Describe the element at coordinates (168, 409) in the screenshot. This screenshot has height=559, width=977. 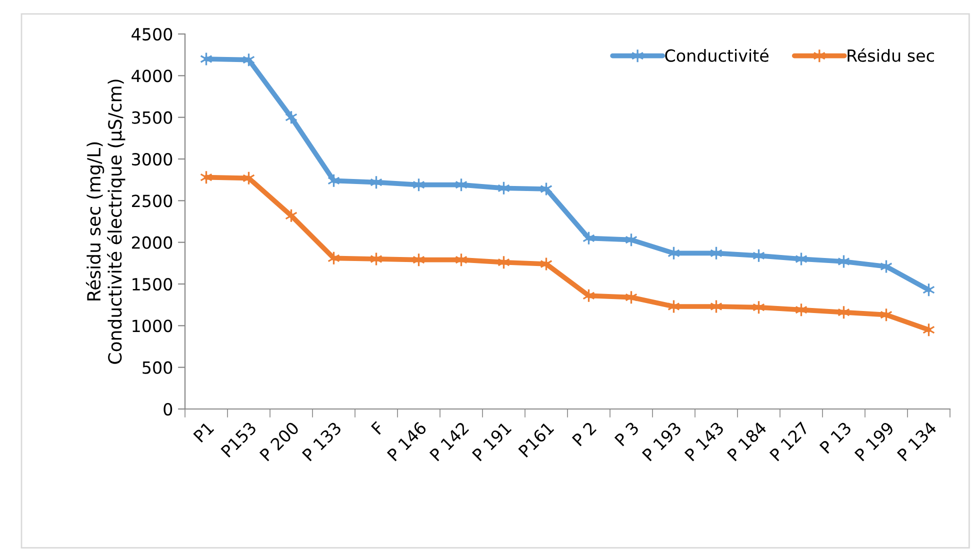
I see `y-tick-label: 0` at that location.